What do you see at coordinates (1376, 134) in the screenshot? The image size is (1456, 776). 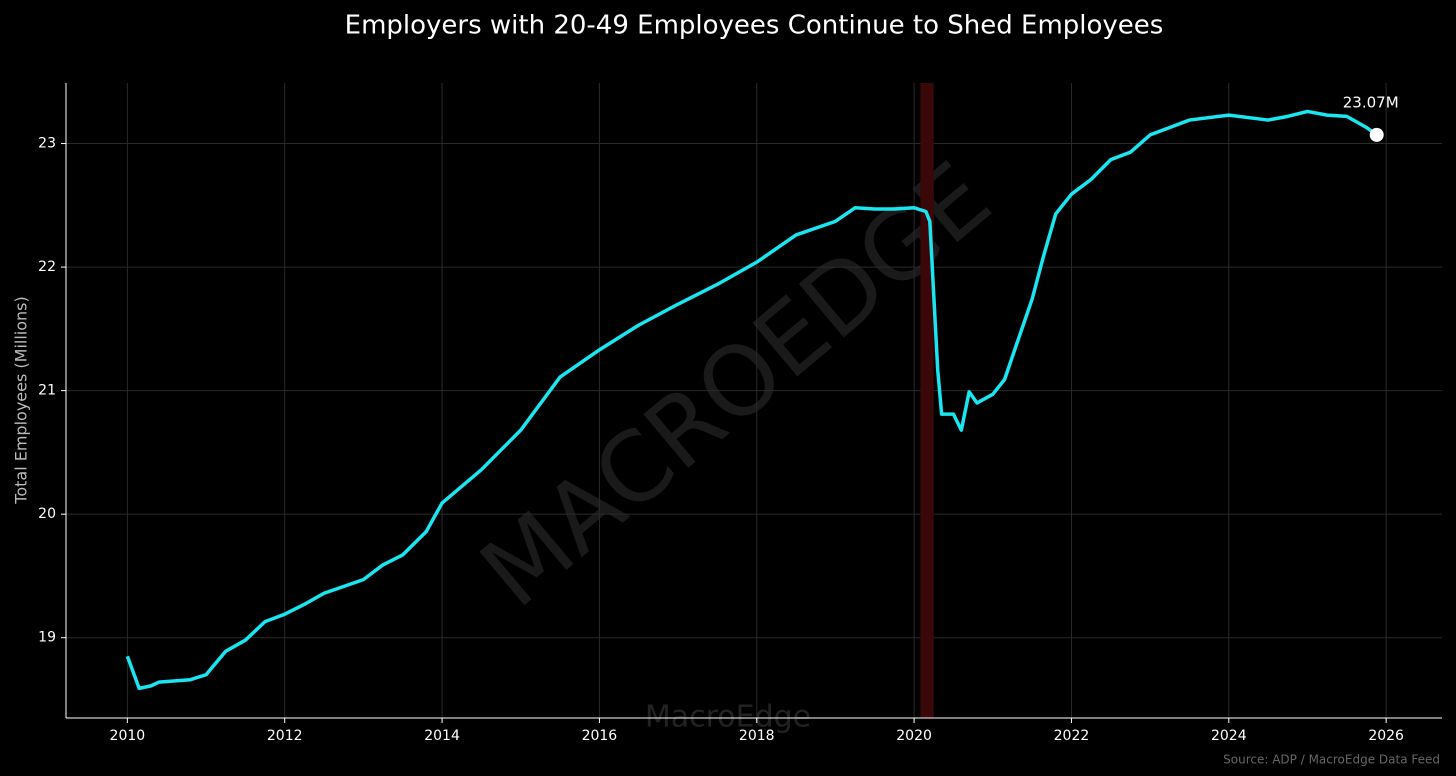 I see `end-marker` at bounding box center [1376, 134].